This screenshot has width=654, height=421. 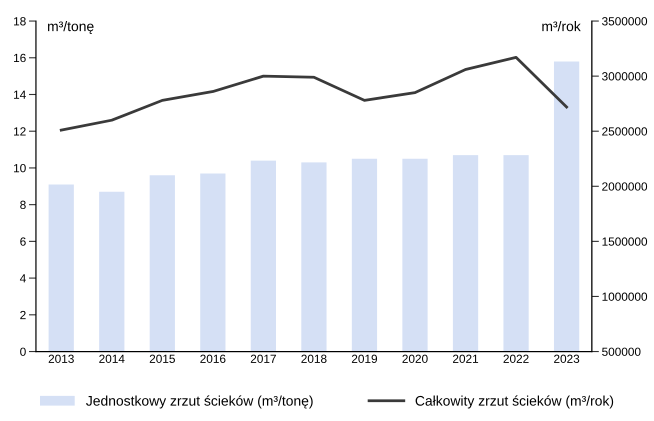 What do you see at coordinates (314, 358) in the screenshot?
I see `x-tick-label: 2018` at bounding box center [314, 358].